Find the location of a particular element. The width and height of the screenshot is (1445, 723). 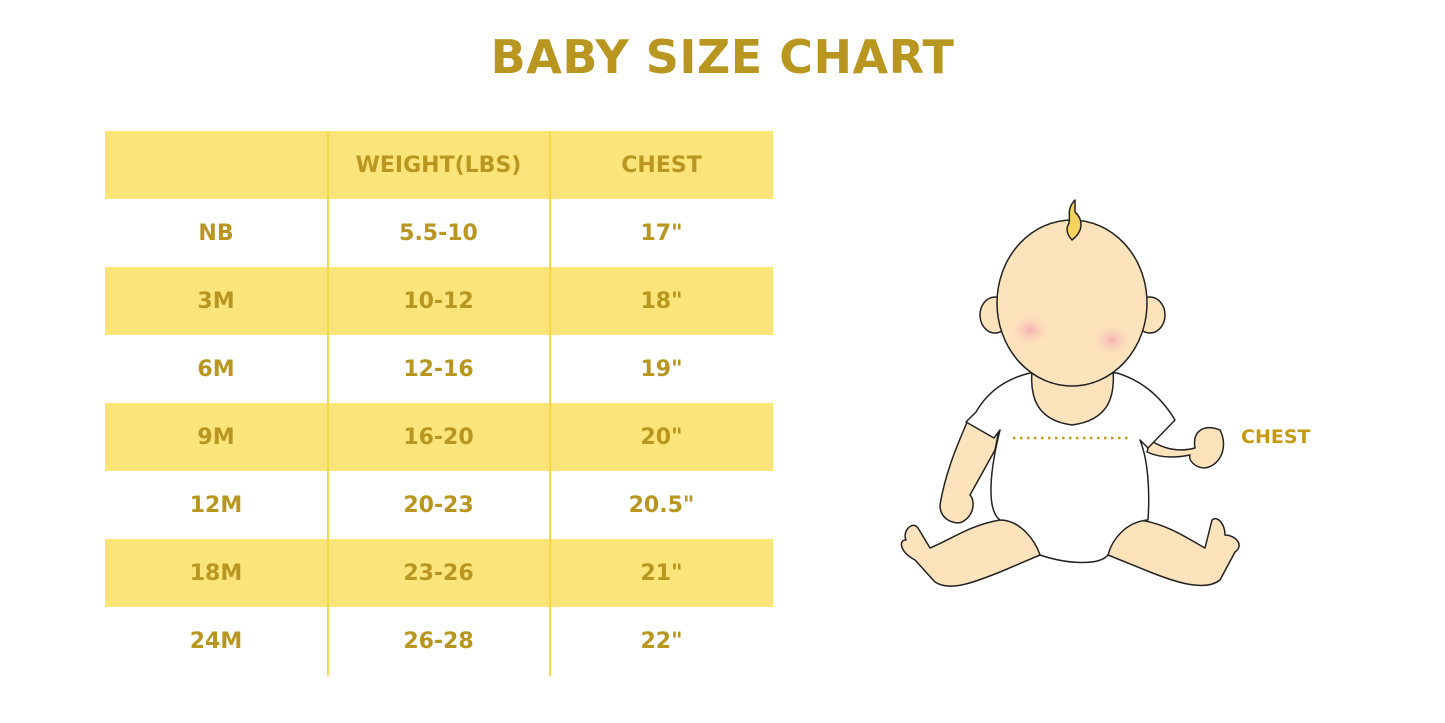

size-cell: 24M is located at coordinates (216, 641).